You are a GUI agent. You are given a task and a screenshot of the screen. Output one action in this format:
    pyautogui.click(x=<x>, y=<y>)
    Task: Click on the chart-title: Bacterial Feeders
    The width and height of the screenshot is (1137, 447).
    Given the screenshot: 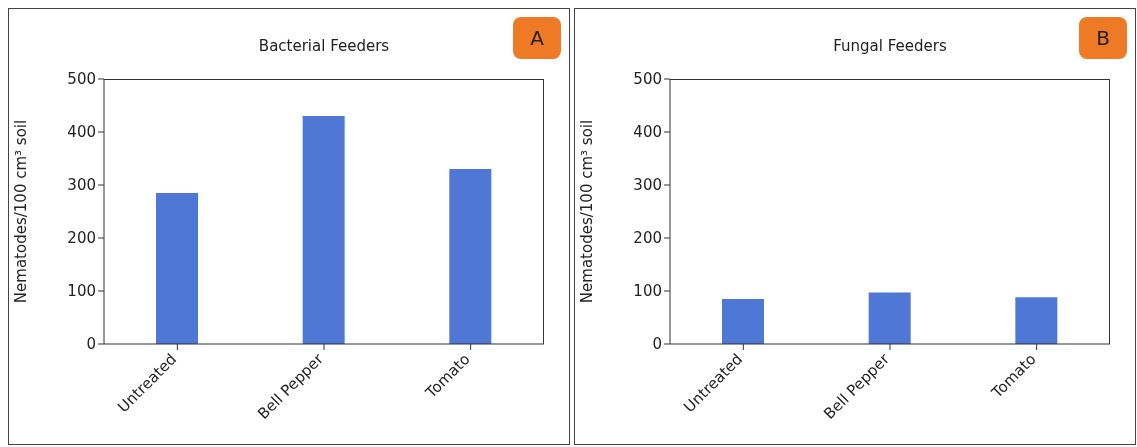 What is the action you would take?
    pyautogui.click(x=324, y=46)
    